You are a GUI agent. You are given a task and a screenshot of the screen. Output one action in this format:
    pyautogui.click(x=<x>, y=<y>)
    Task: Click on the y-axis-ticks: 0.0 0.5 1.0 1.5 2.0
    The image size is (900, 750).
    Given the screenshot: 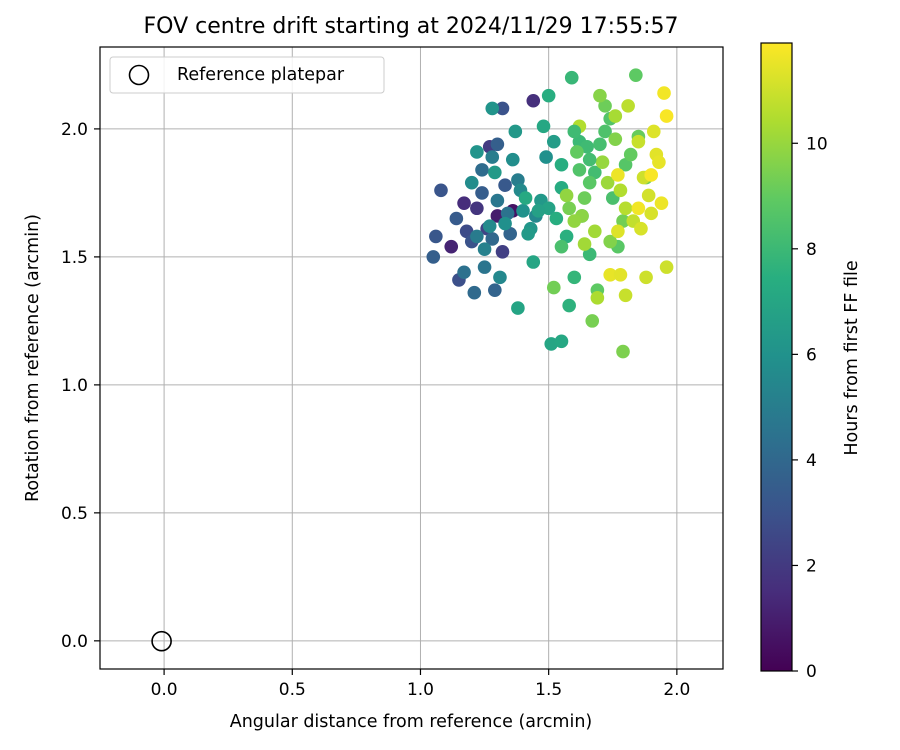 What is the action you would take?
    pyautogui.click(x=80, y=386)
    